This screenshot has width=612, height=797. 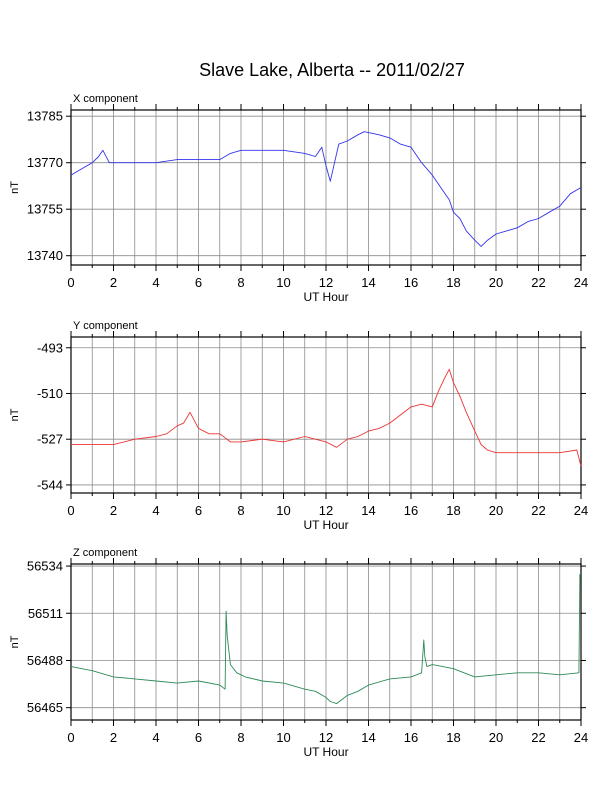 What do you see at coordinates (45, 660) in the screenshot?
I see `y-tick-label: 56488` at bounding box center [45, 660].